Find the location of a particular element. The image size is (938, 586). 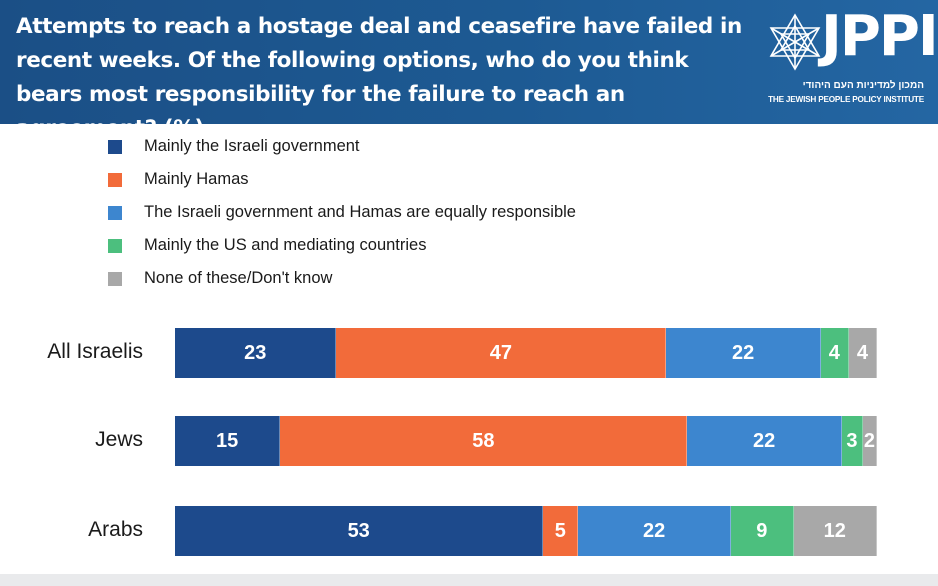

bar-segment: 47 is located at coordinates (501, 353).